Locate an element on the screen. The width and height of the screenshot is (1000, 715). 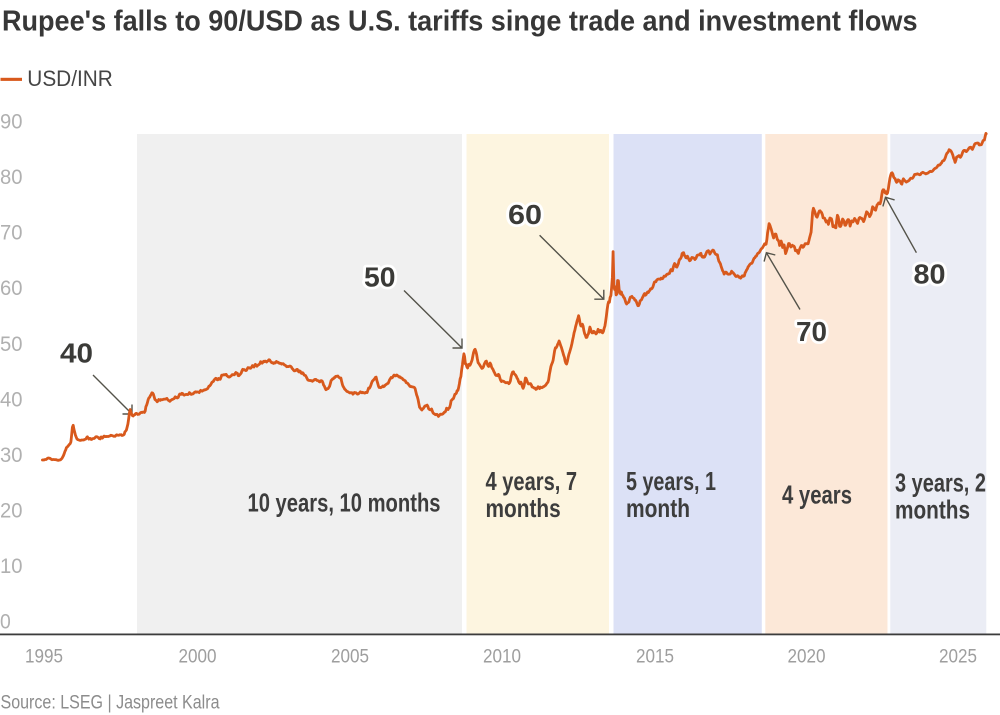
svg-text: 30 is located at coordinates (11, 455).